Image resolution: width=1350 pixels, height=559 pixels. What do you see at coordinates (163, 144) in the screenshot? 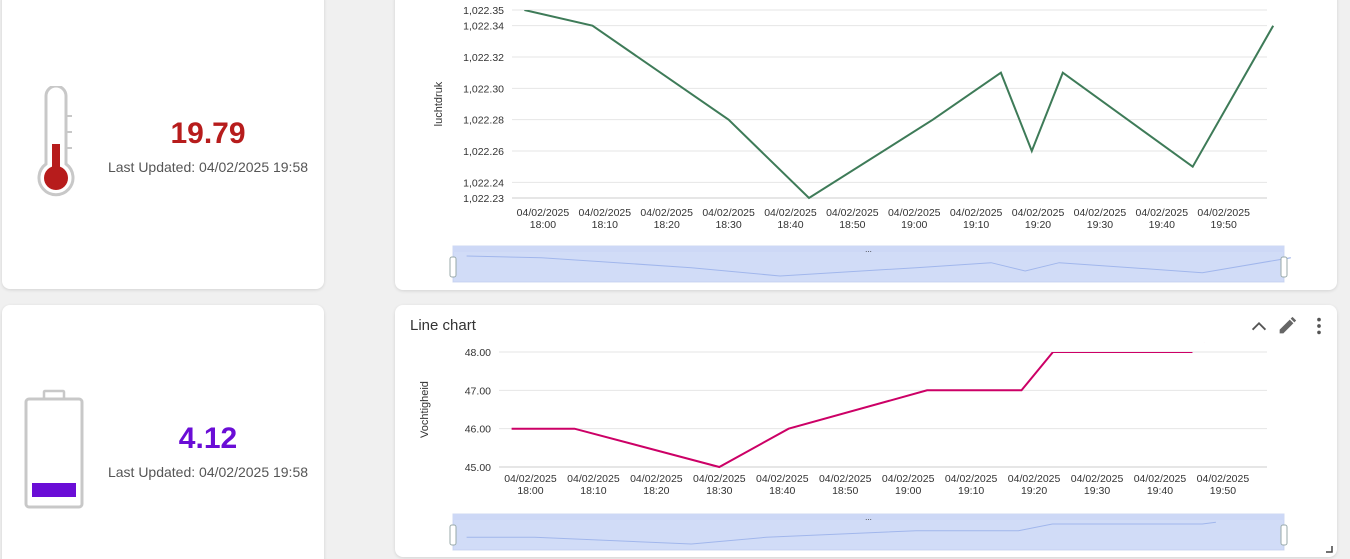
I see `temperature-card: 19.79 Last Updated: 04/02/2025 19:58` at bounding box center [163, 144].